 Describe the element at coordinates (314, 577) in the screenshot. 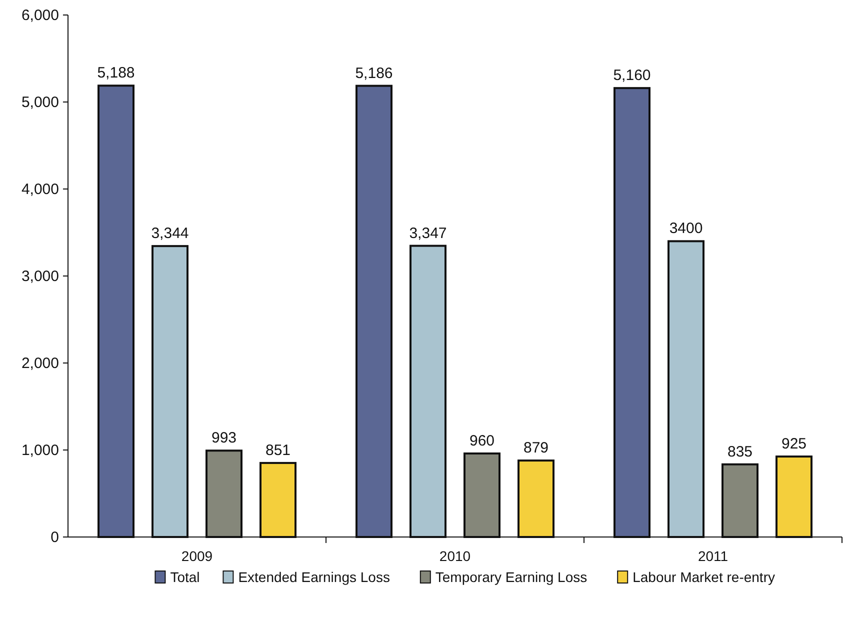

I see `legend-label: Extended Earnings Loss` at that location.